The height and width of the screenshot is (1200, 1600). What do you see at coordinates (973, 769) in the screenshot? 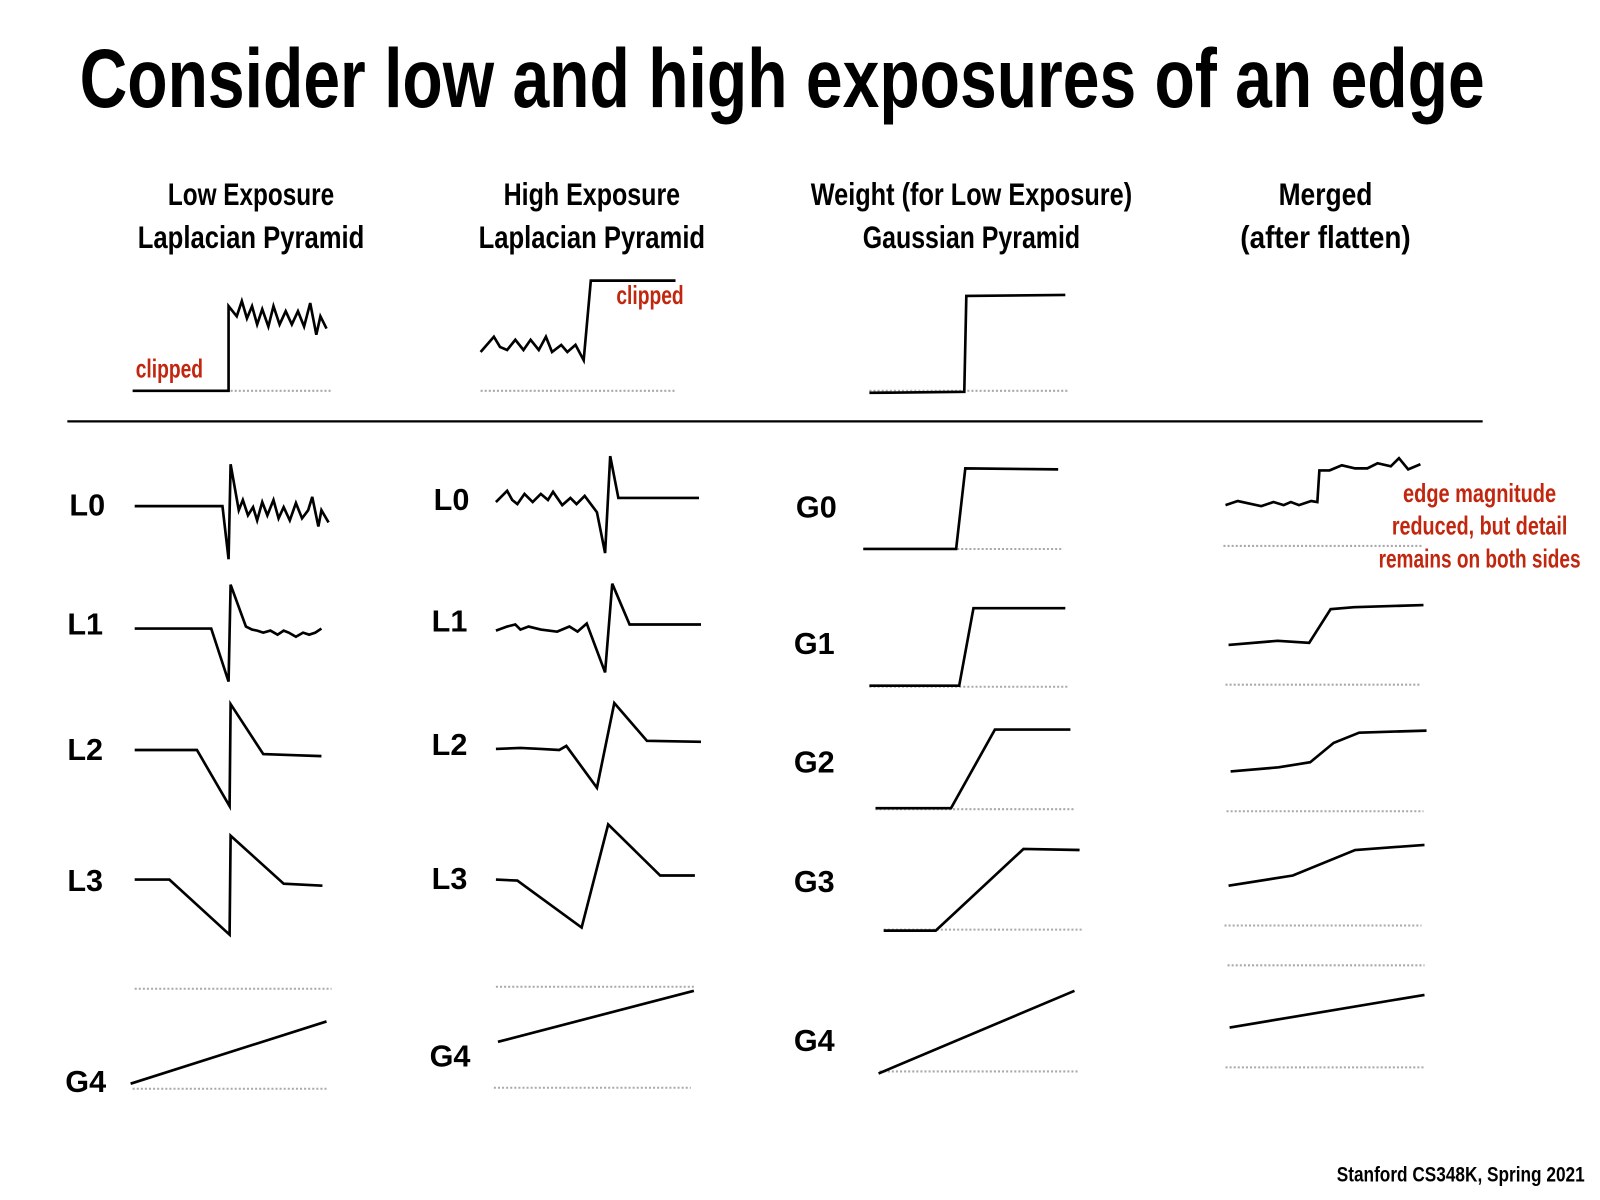
I see `weight-G2-signal` at bounding box center [973, 769].